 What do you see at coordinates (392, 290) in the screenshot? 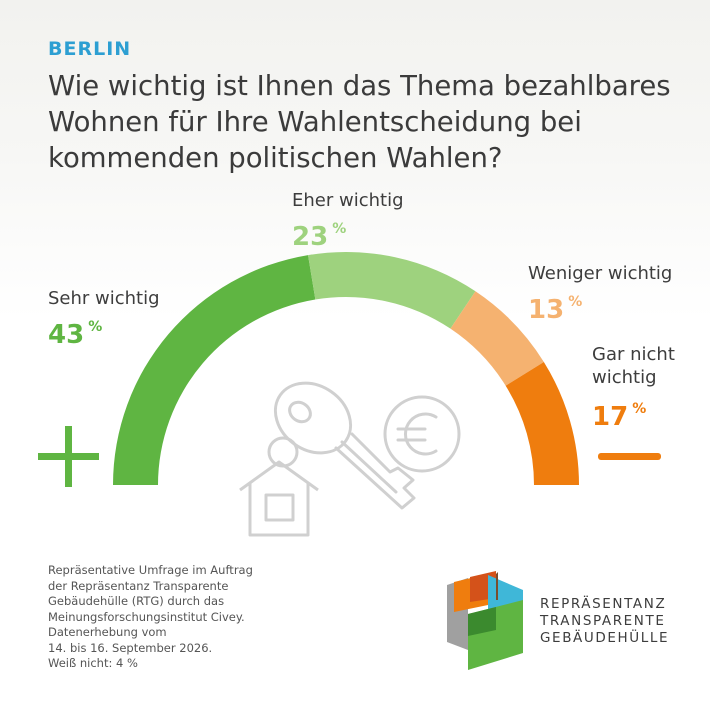
I see `arc-segment-eher-wichtig` at bounding box center [392, 290].